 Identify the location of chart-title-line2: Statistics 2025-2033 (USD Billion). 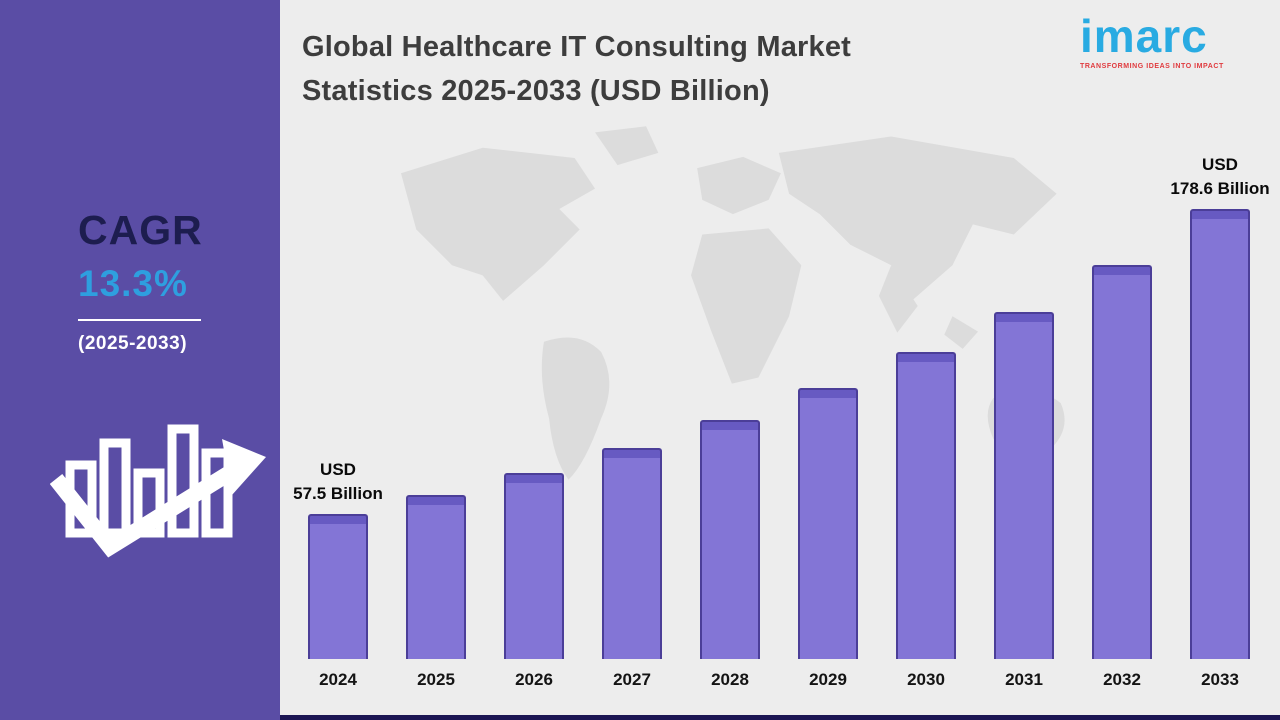
(536, 90).